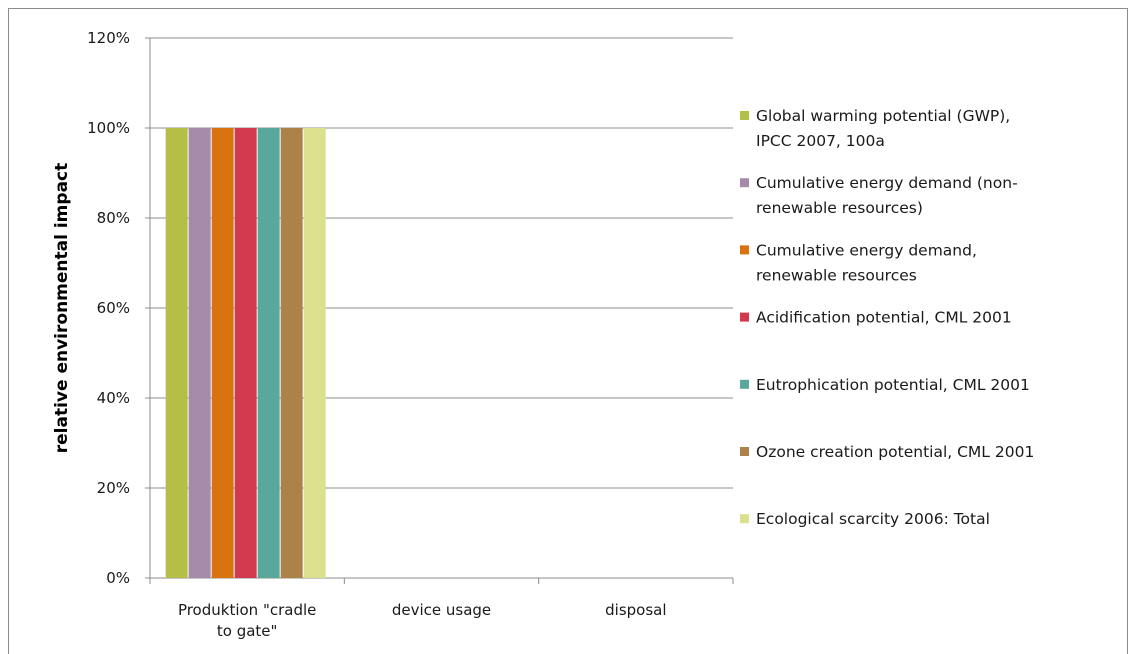 The width and height of the screenshot is (1136, 654). I want to click on legend-label: Ecological scarcity 2006: Total, so click(873, 519).